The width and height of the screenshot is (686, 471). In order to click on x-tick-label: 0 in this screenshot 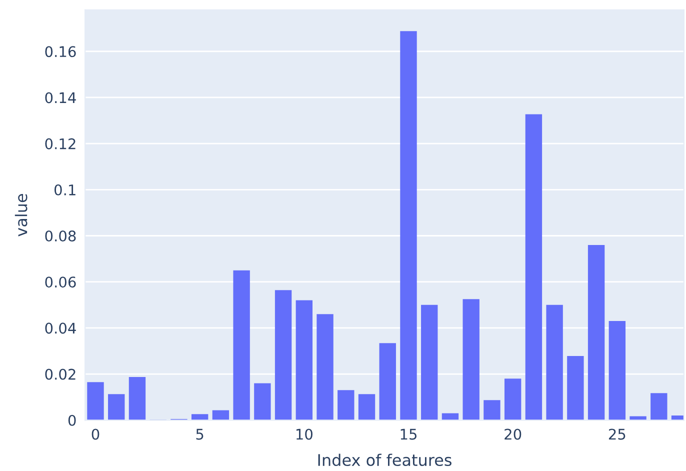, I will do `click(96, 434)`.